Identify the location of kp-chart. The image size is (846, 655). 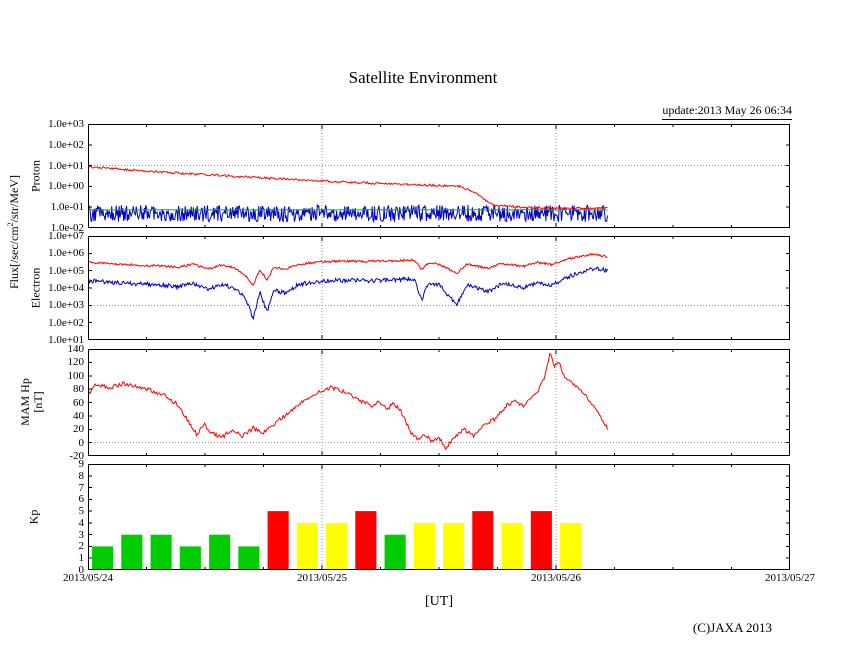
(439, 517).